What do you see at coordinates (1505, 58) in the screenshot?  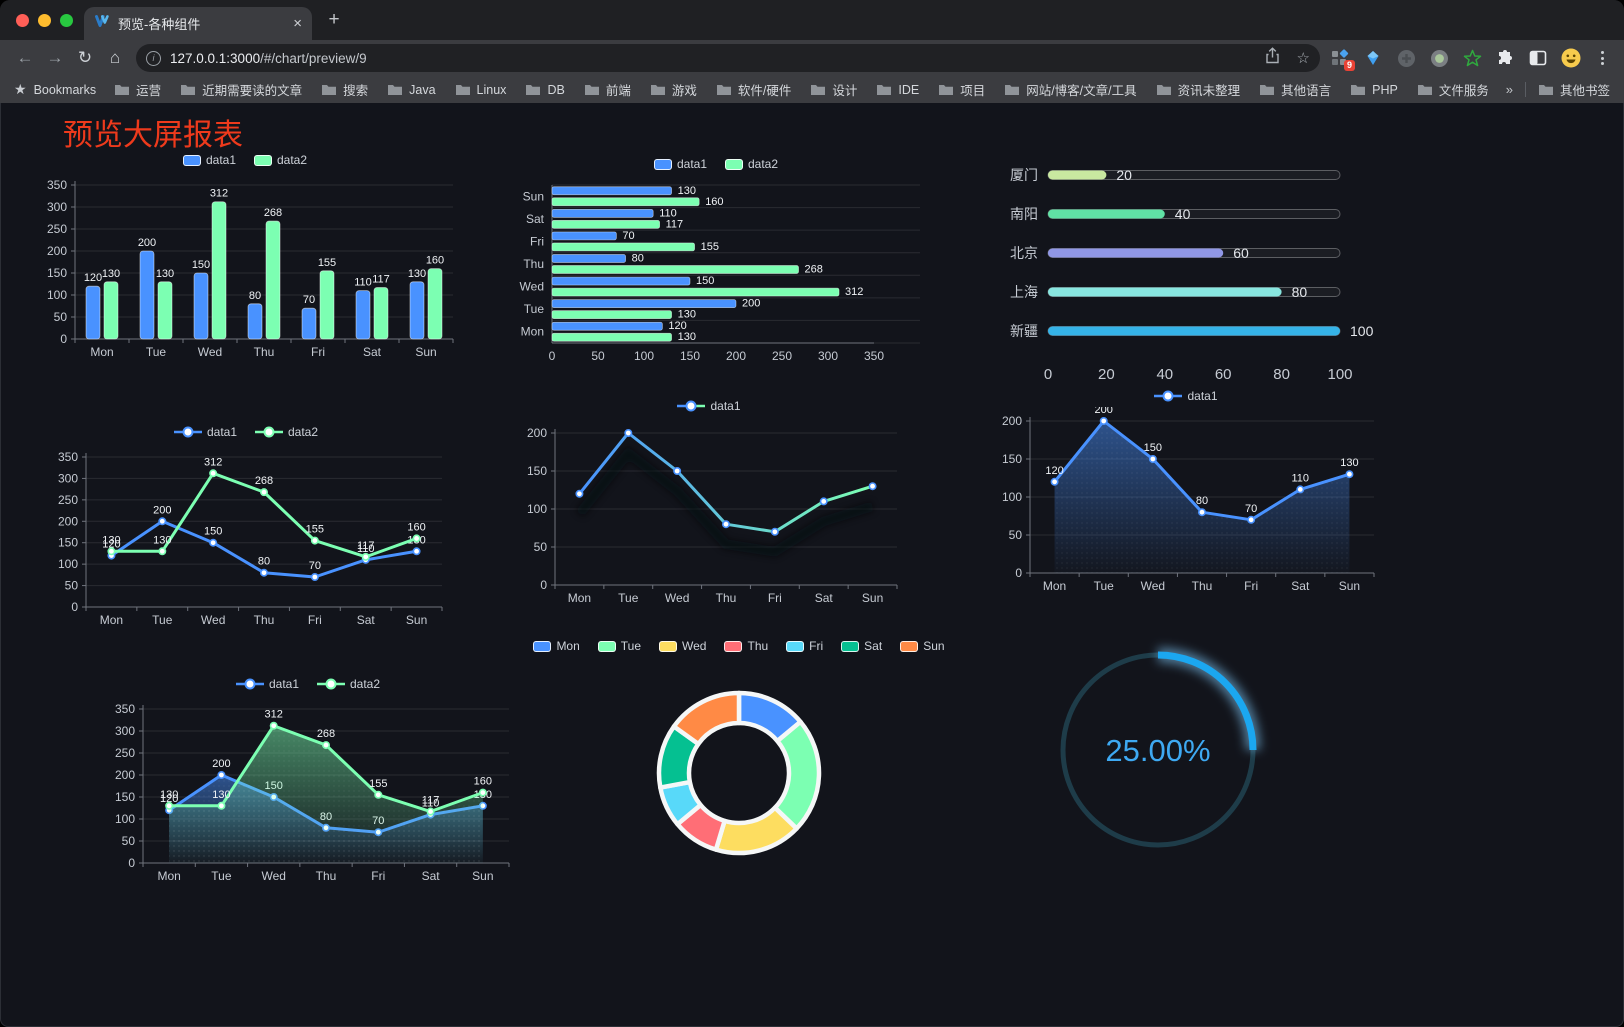 I see `extensions-puzzle-icon` at bounding box center [1505, 58].